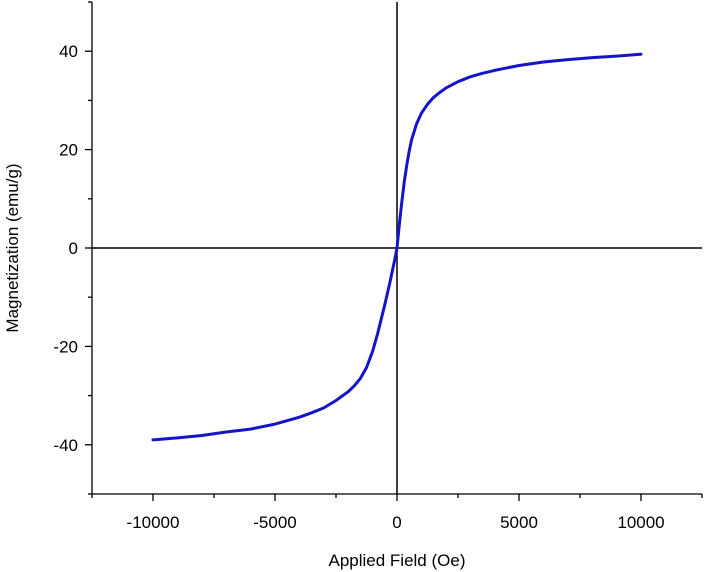  I want to click on y-tick-label: 0, so click(73, 248).